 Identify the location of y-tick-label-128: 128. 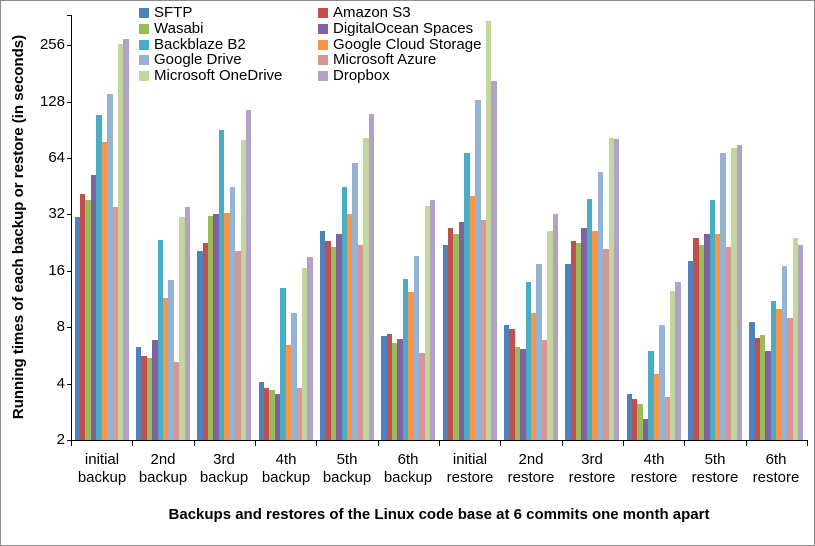
(52, 101).